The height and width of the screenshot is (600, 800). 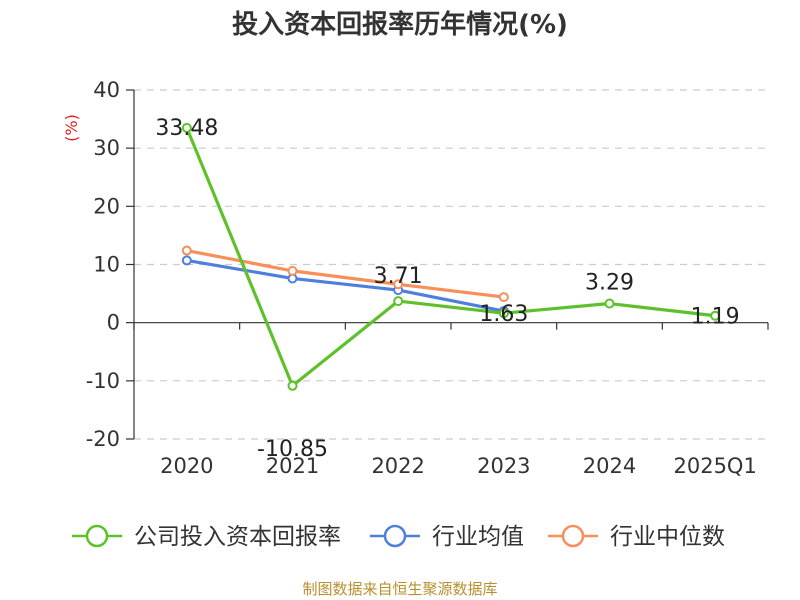 I want to click on legend: 公司投入资本回报率 行业均值 行业中位数, so click(x=398, y=537).